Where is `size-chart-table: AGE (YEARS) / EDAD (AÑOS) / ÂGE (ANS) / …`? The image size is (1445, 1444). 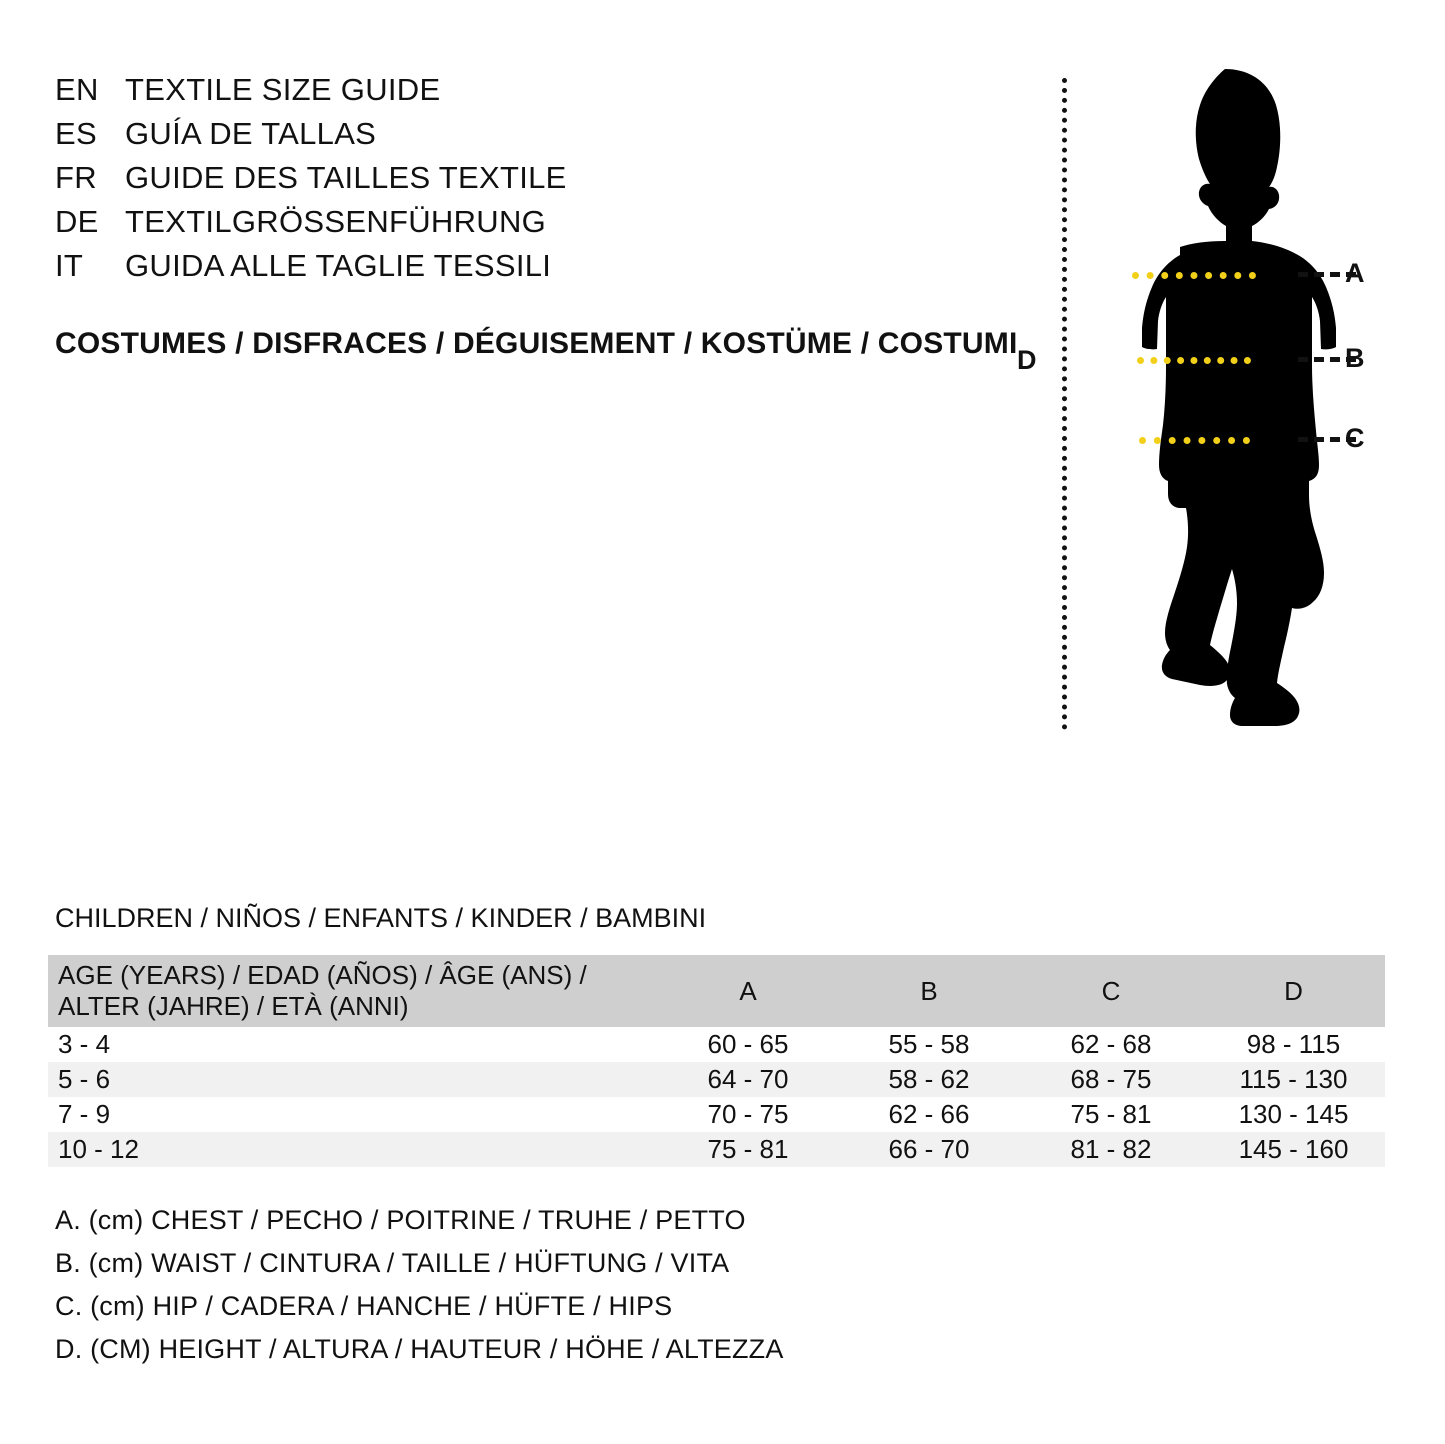
size-chart-table: AGE (YEARS) / EDAD (AÑOS) / ÂGE (ANS) / … is located at coordinates (716, 1061).